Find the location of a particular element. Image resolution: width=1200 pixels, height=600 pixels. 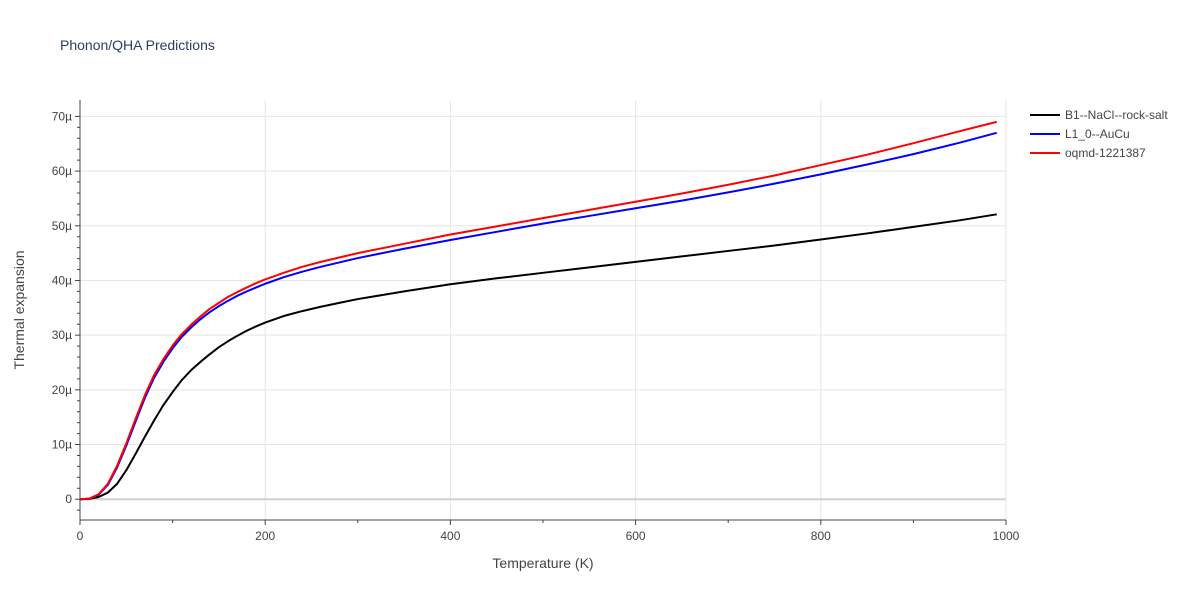

x-axis-ticks: 0 200 400 600 800 1000 is located at coordinates (548, 531).